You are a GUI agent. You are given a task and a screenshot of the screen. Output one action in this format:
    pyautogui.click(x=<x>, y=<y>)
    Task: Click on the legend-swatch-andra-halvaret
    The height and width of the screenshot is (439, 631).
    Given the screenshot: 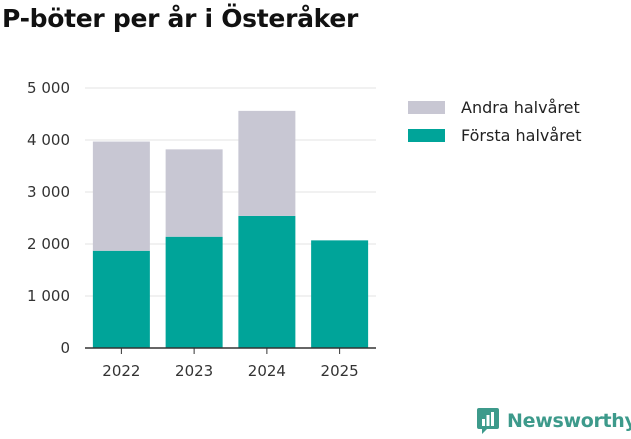 What is the action you would take?
    pyautogui.click(x=426, y=107)
    